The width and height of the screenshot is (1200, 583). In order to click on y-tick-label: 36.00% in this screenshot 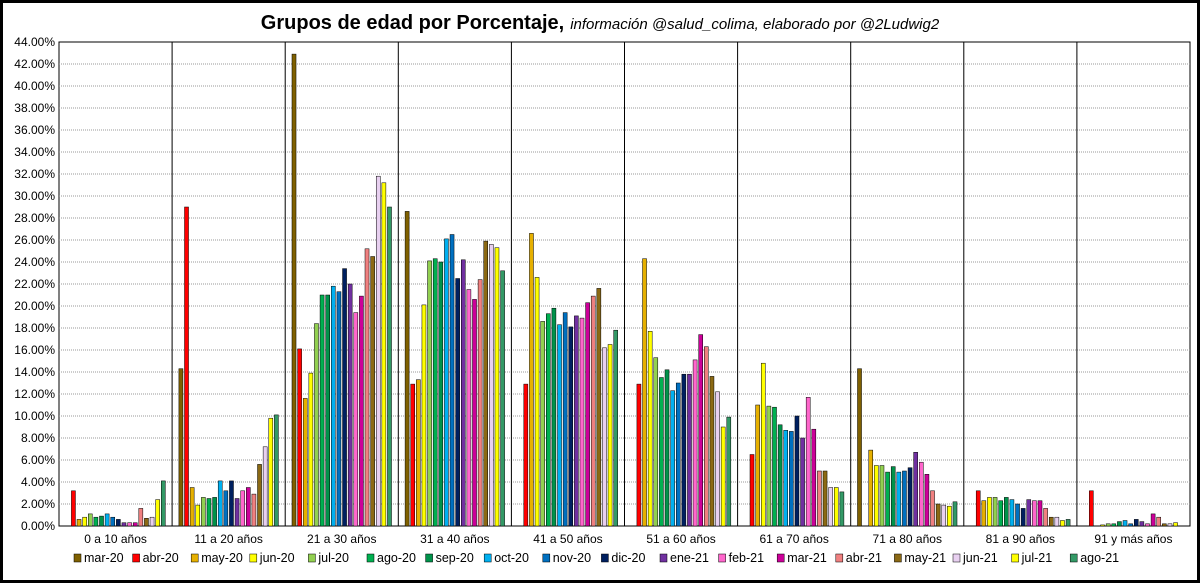, I will do `click(34, 130)`.